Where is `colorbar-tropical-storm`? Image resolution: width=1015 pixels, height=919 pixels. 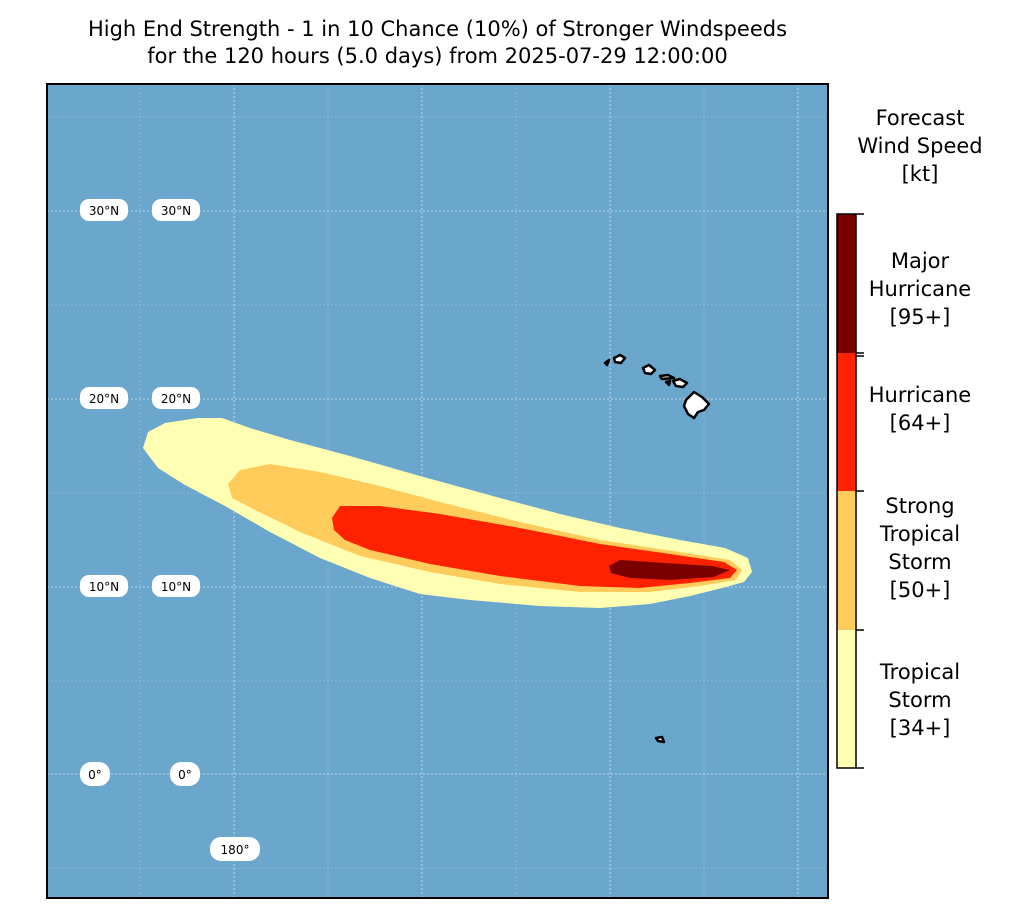
colorbar-tropical-storm is located at coordinates (846, 699).